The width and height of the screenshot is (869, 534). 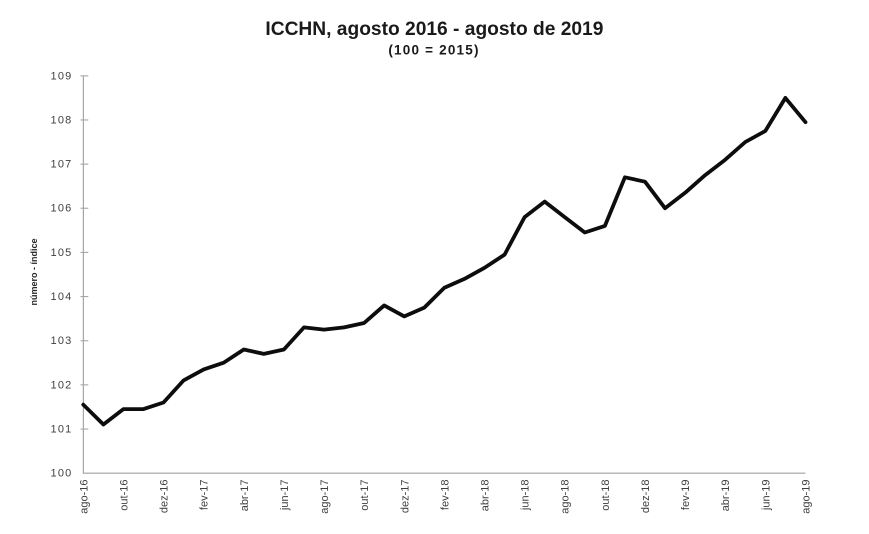 What do you see at coordinates (526, 496) in the screenshot?
I see `svg-text: jun-18` at bounding box center [526, 496].